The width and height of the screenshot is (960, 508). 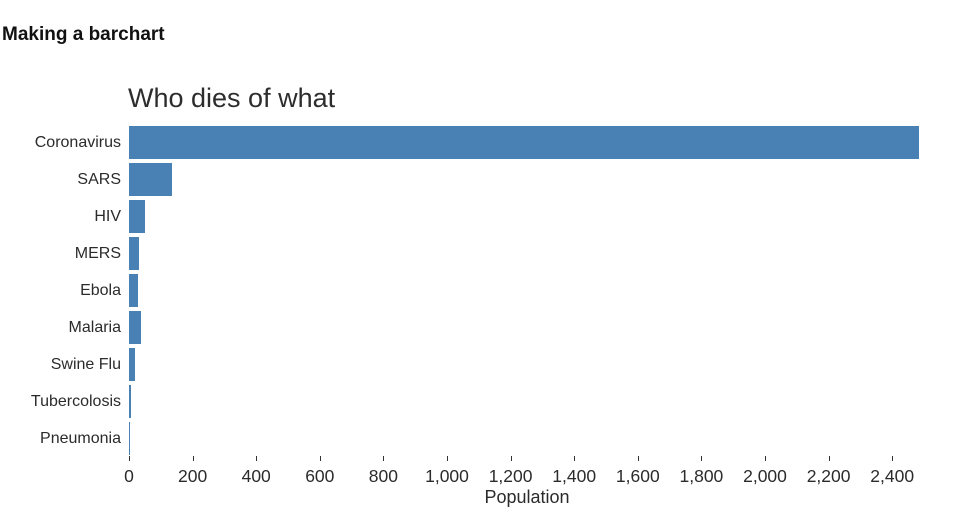 What do you see at coordinates (480, 290) in the screenshot?
I see `bar-row: Ebola` at bounding box center [480, 290].